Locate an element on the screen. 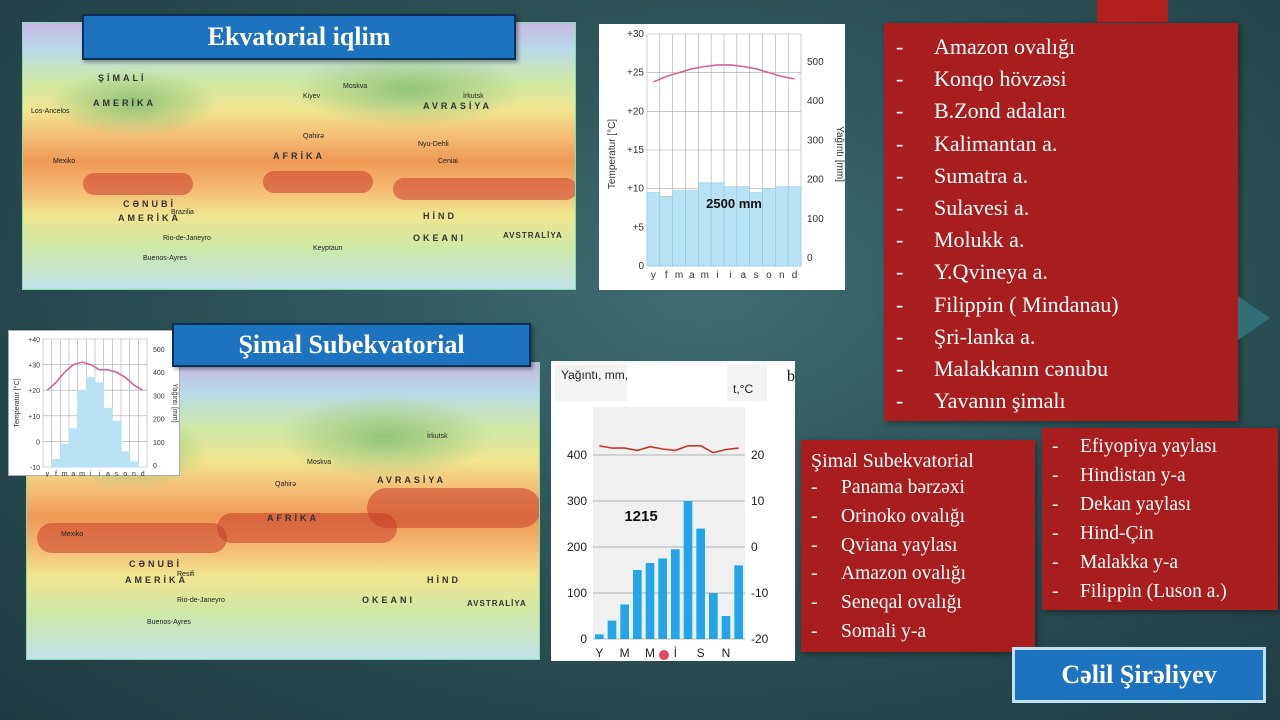  list-item-label: Seneqal ovalığı is located at coordinates (901, 603).